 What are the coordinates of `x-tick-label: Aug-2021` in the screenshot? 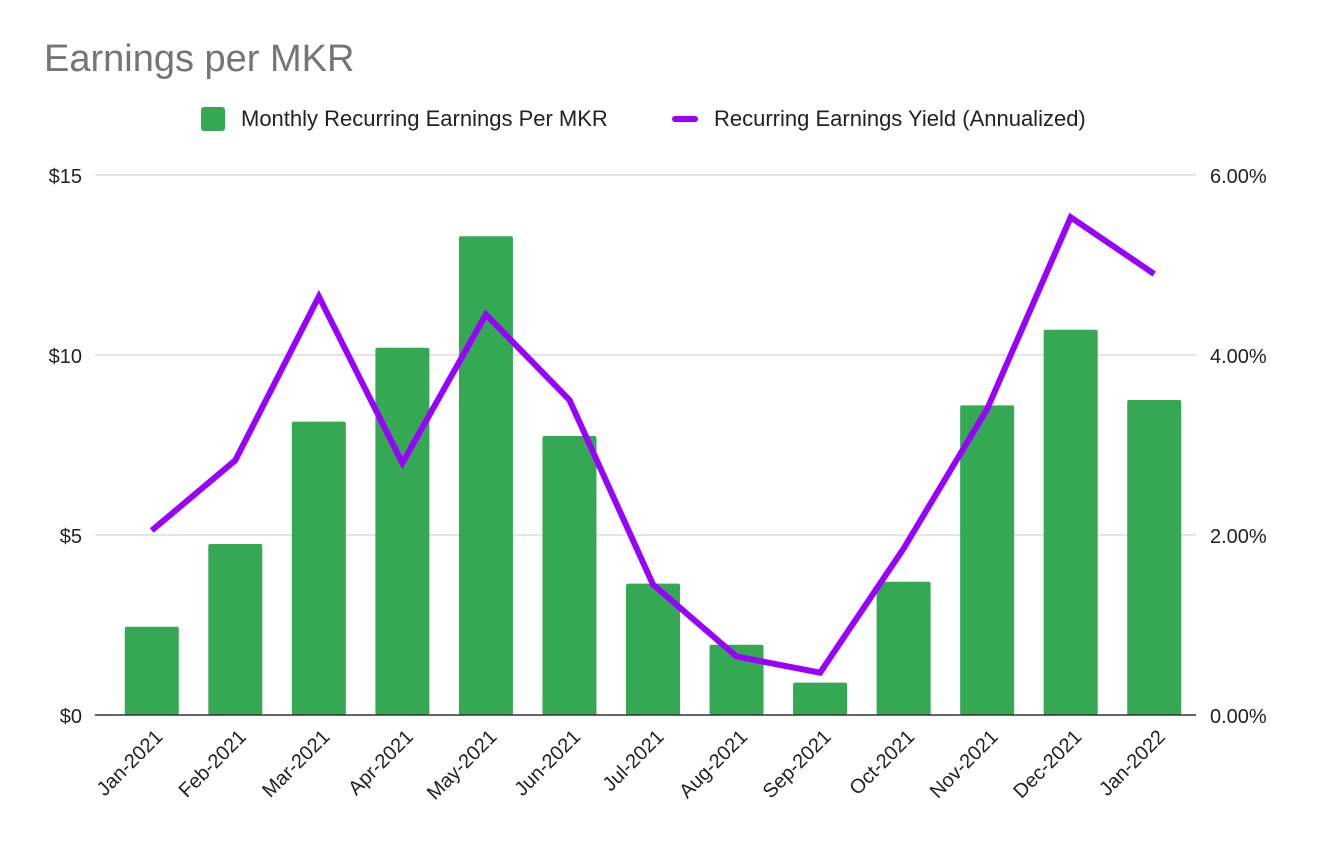 It's located at (713, 764).